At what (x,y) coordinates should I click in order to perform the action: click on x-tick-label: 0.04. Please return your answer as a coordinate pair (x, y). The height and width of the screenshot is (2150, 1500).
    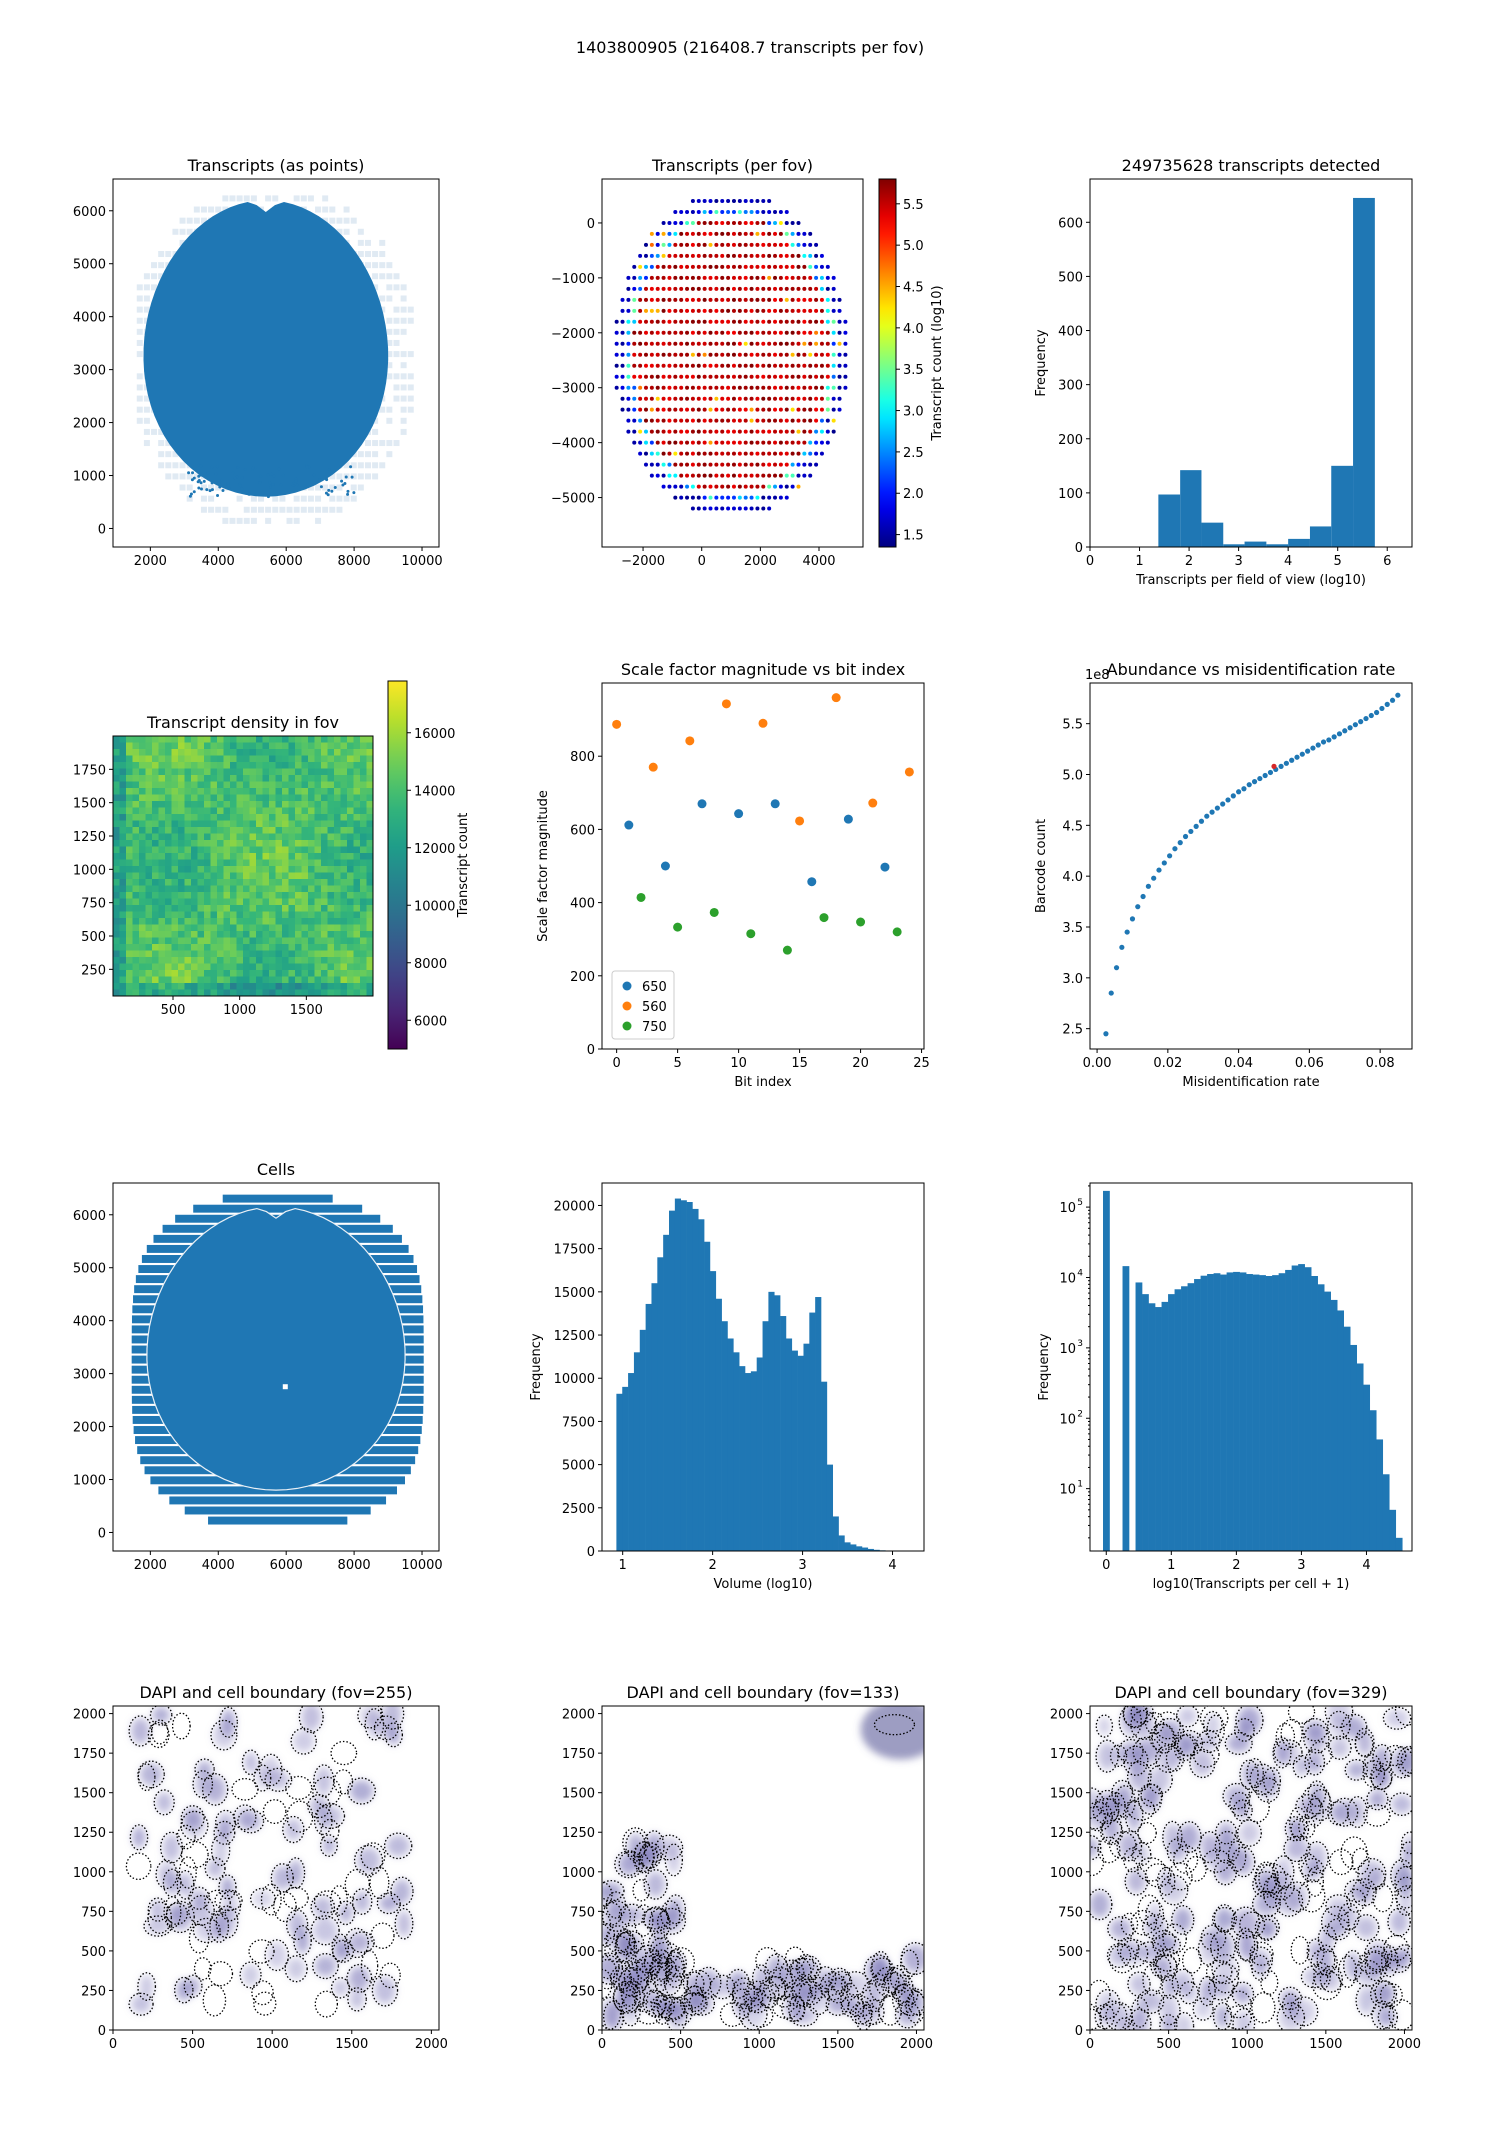
    Looking at the image, I should click on (1238, 1063).